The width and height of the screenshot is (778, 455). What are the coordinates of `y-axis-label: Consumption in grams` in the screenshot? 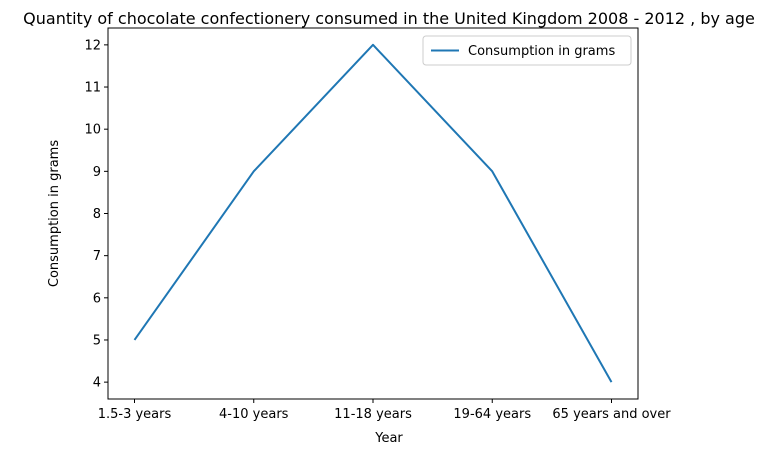 It's located at (54, 213).